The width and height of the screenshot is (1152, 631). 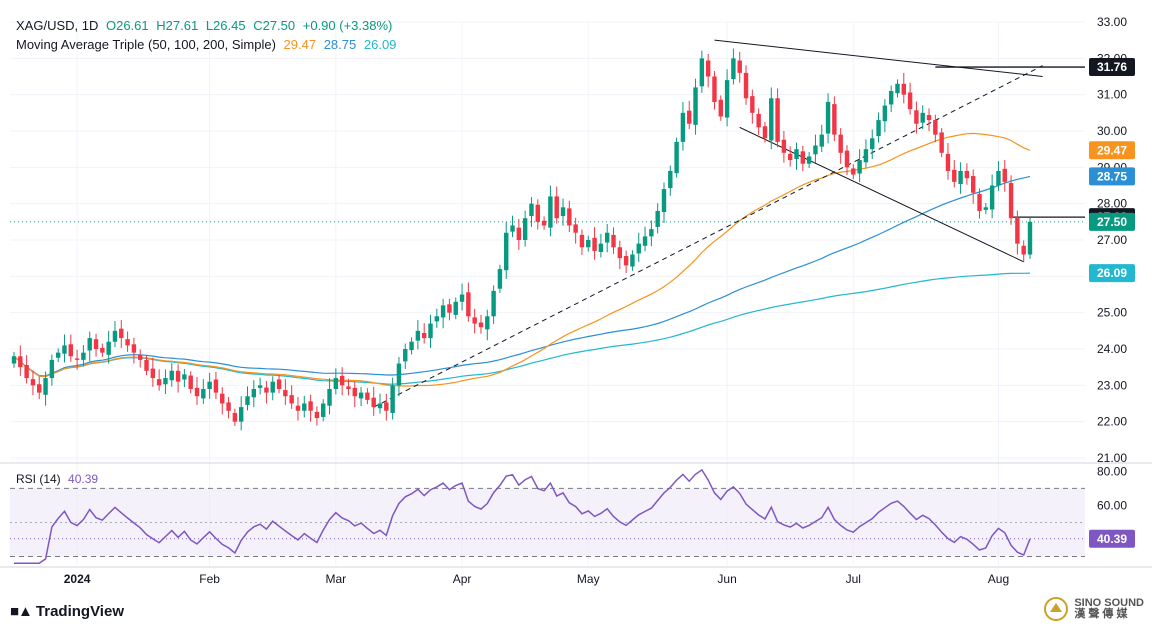 I want to click on time-tick-label: May, so click(x=588, y=579).